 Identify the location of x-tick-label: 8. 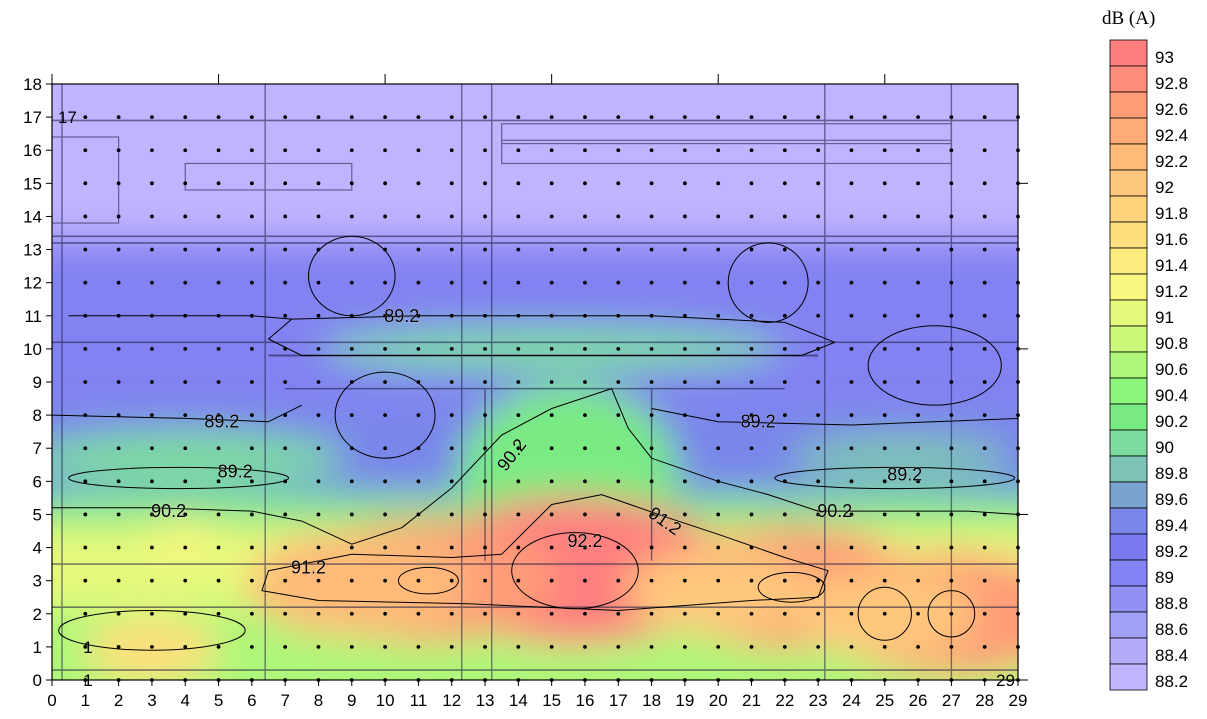
(318, 700).